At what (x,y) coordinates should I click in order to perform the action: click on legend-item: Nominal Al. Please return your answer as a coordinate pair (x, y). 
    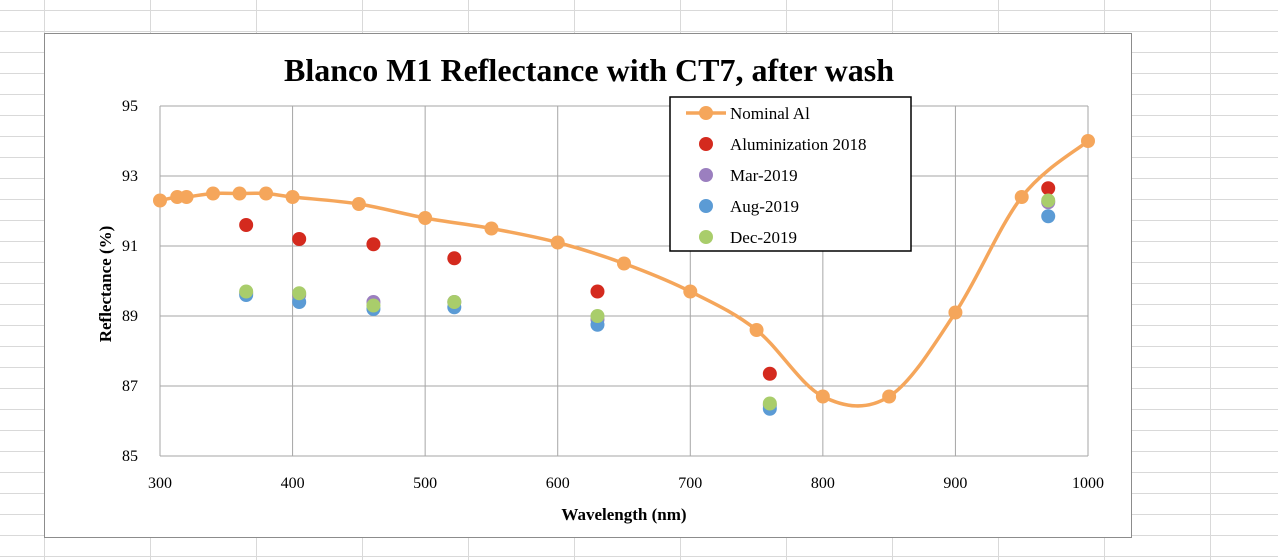
    Looking at the image, I should click on (748, 113).